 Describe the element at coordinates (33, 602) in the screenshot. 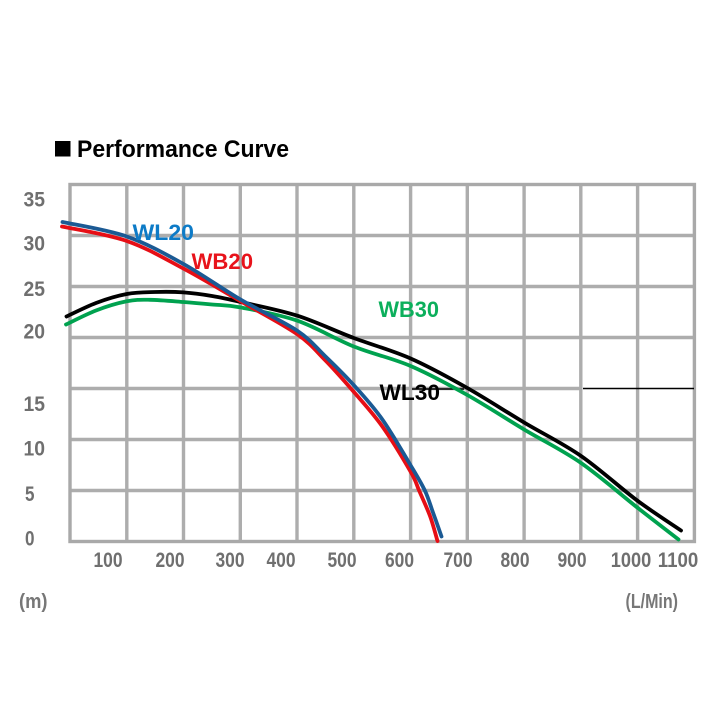

I see `svg-text: (m)` at that location.